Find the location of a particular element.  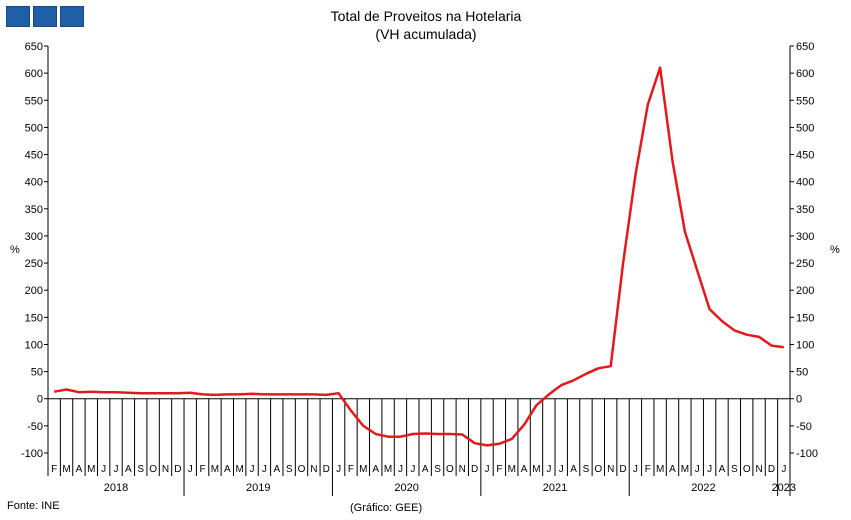

y-tick-label-left: 550 is located at coordinates (34, 101).